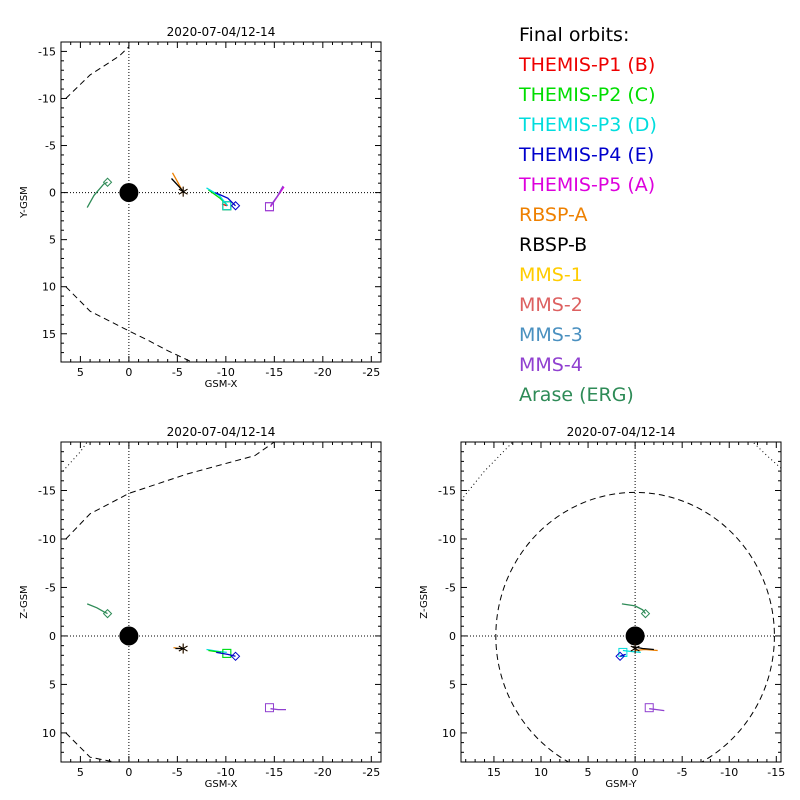 Image resolution: width=800 pixels, height=800 pixels. I want to click on legend-entry: THEMIS-P4 (E), so click(587, 155).